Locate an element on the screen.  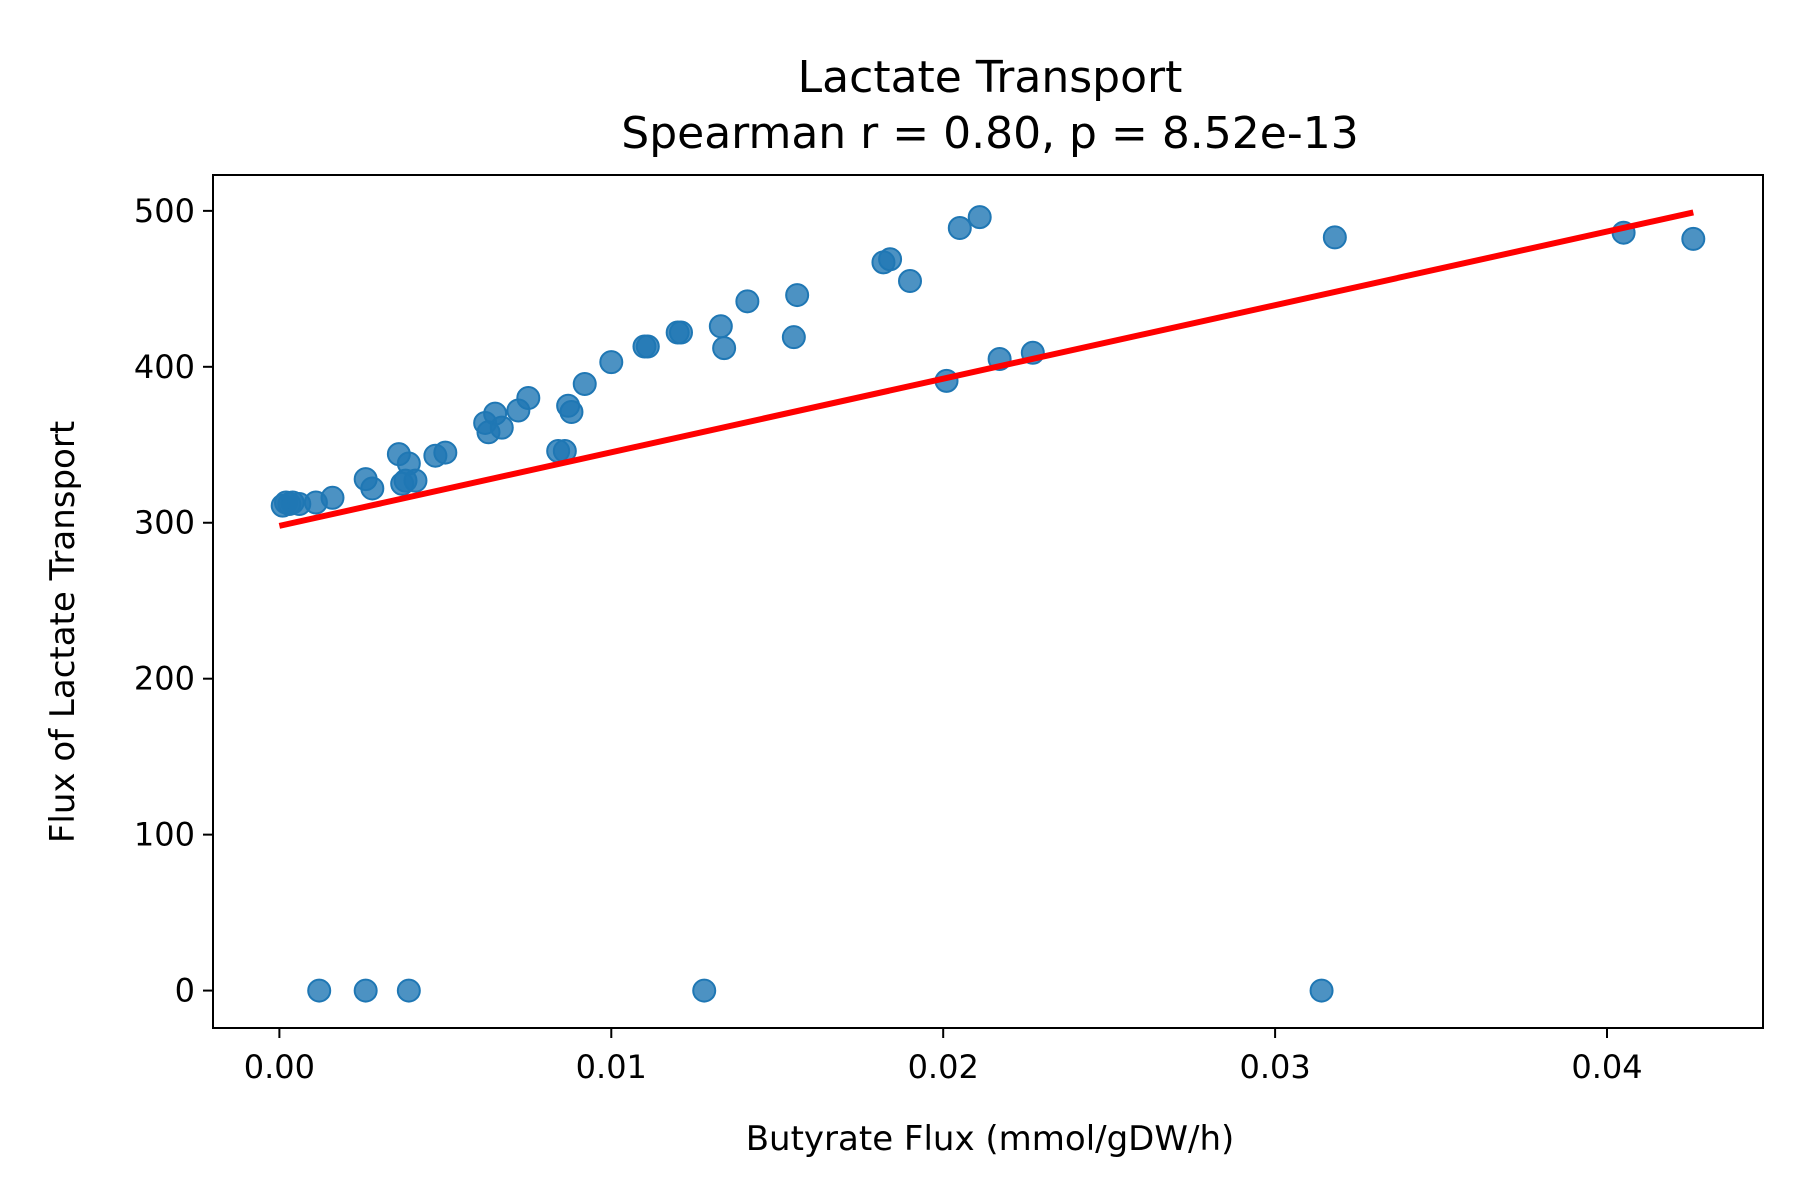
y-tick-label: 200 is located at coordinates (164, 679).